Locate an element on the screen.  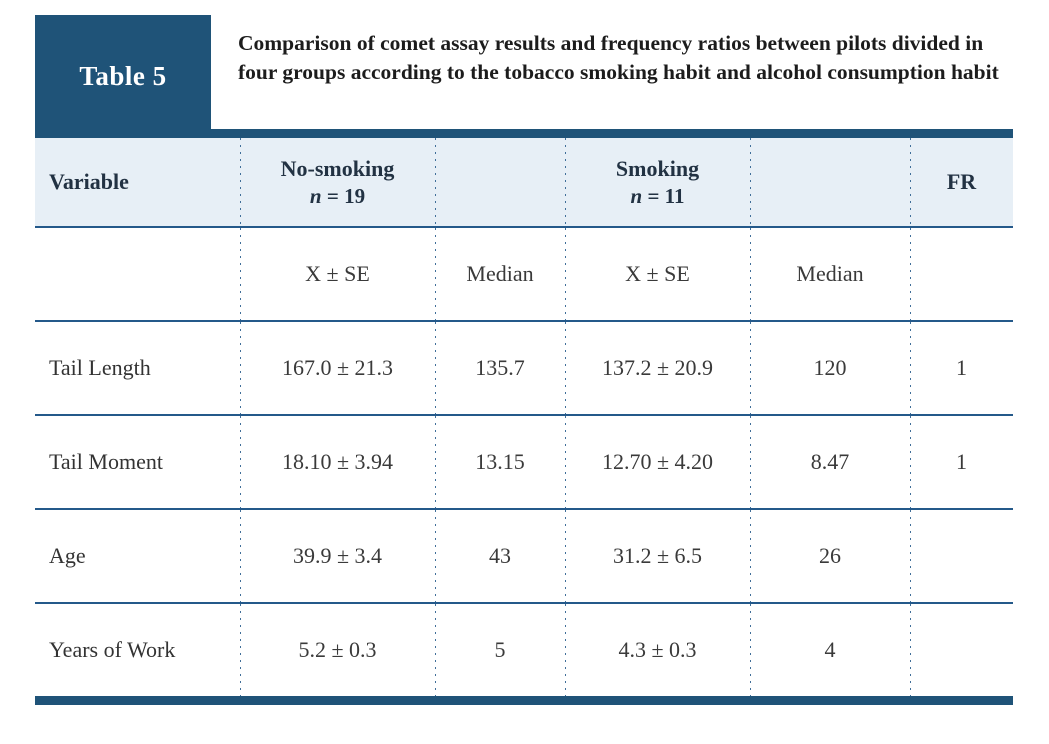
cell-variable: Years of Work is located at coordinates (112, 649).